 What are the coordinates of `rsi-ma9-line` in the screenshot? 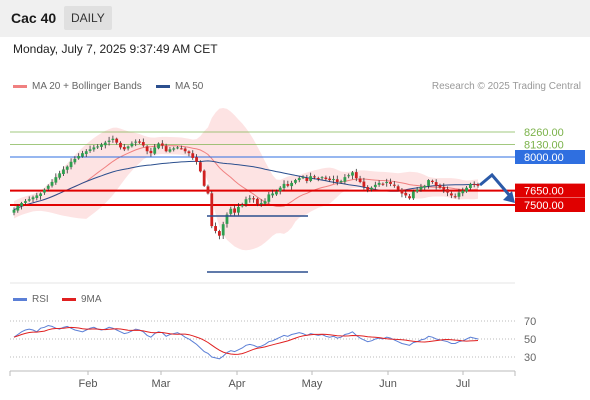 It's located at (246, 340).